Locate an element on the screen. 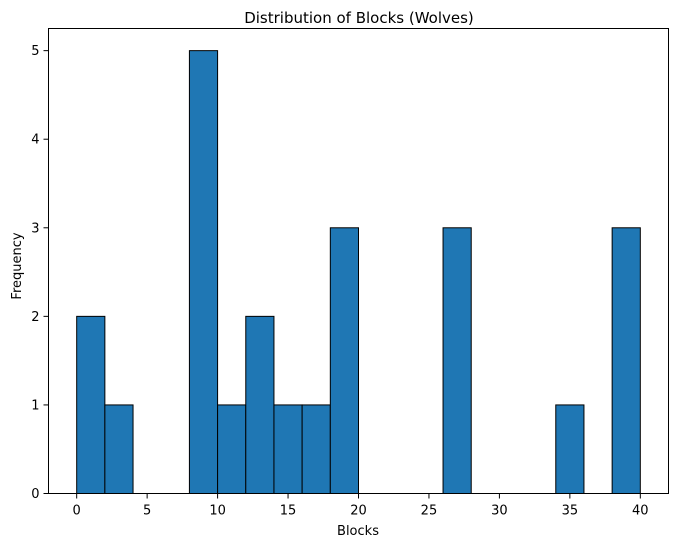 This screenshot has width=678, height=547. x-tick-label: 40 is located at coordinates (640, 511).